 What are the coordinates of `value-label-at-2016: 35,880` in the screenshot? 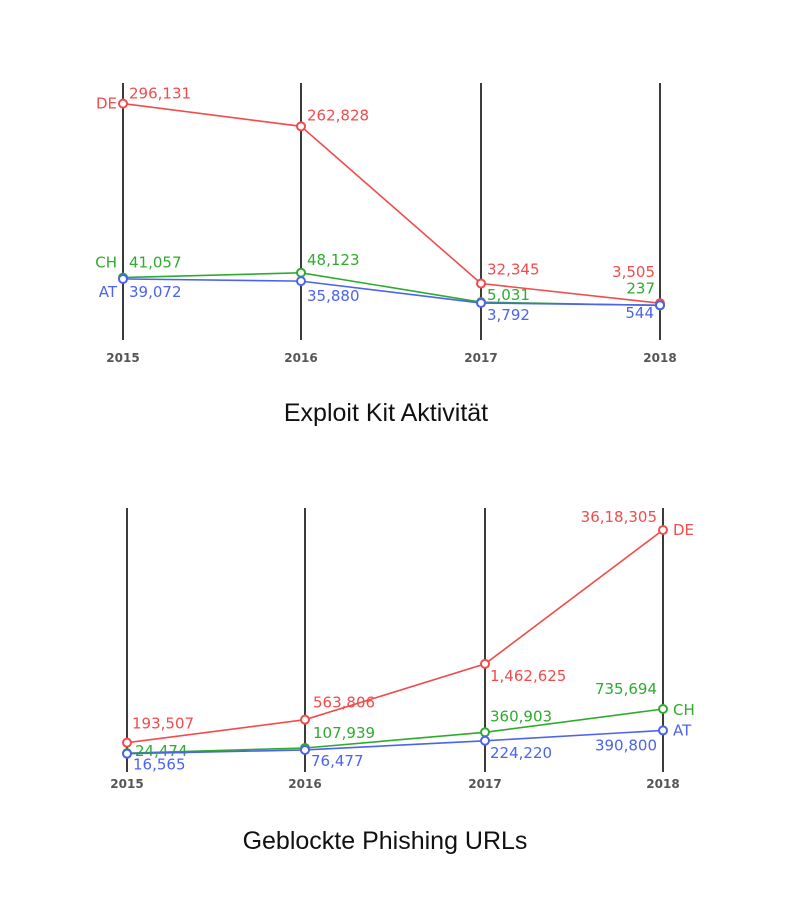 It's located at (333, 296).